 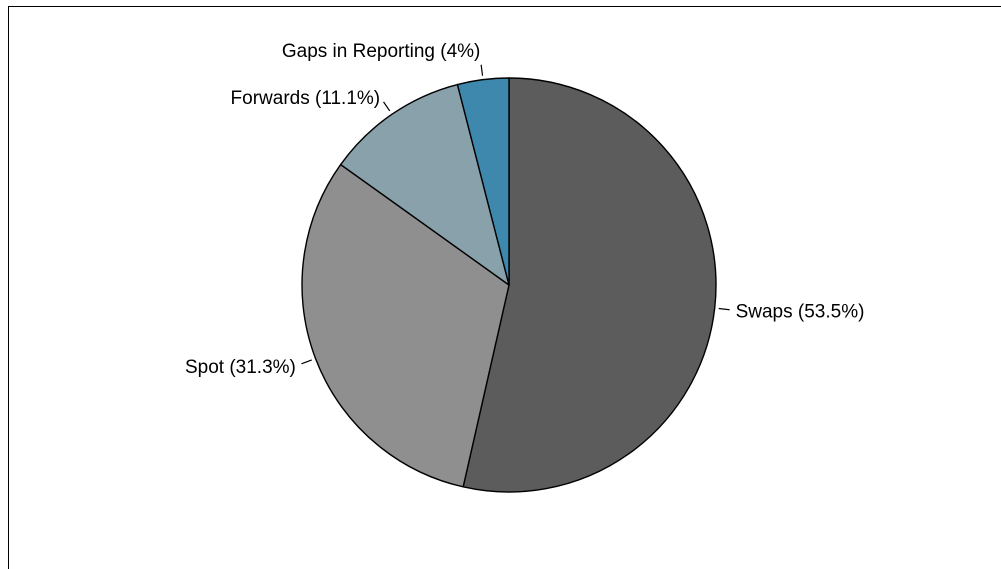 What do you see at coordinates (482, 70) in the screenshot?
I see `leader-line-gaps-in-reporting` at bounding box center [482, 70].